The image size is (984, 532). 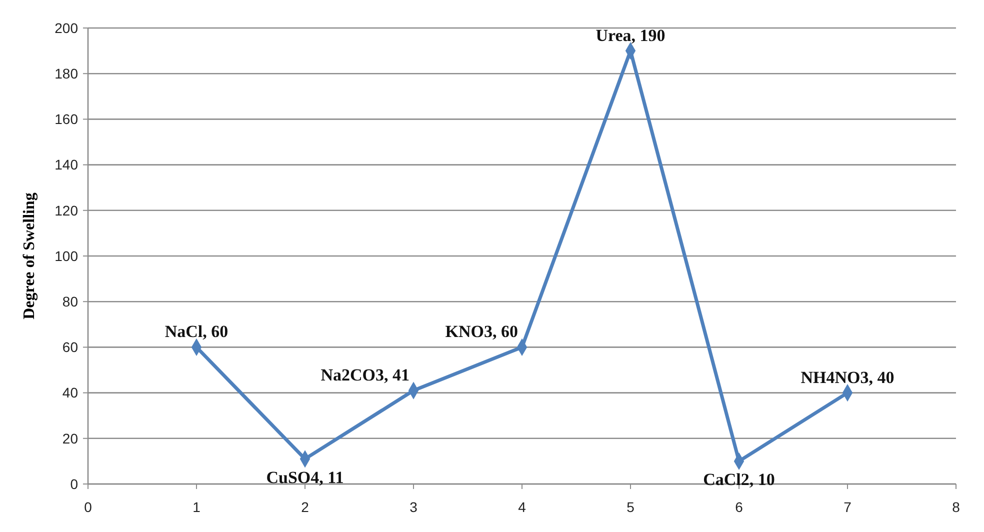 What do you see at coordinates (66, 256) in the screenshot?
I see `y-tick-label: 100` at bounding box center [66, 256].